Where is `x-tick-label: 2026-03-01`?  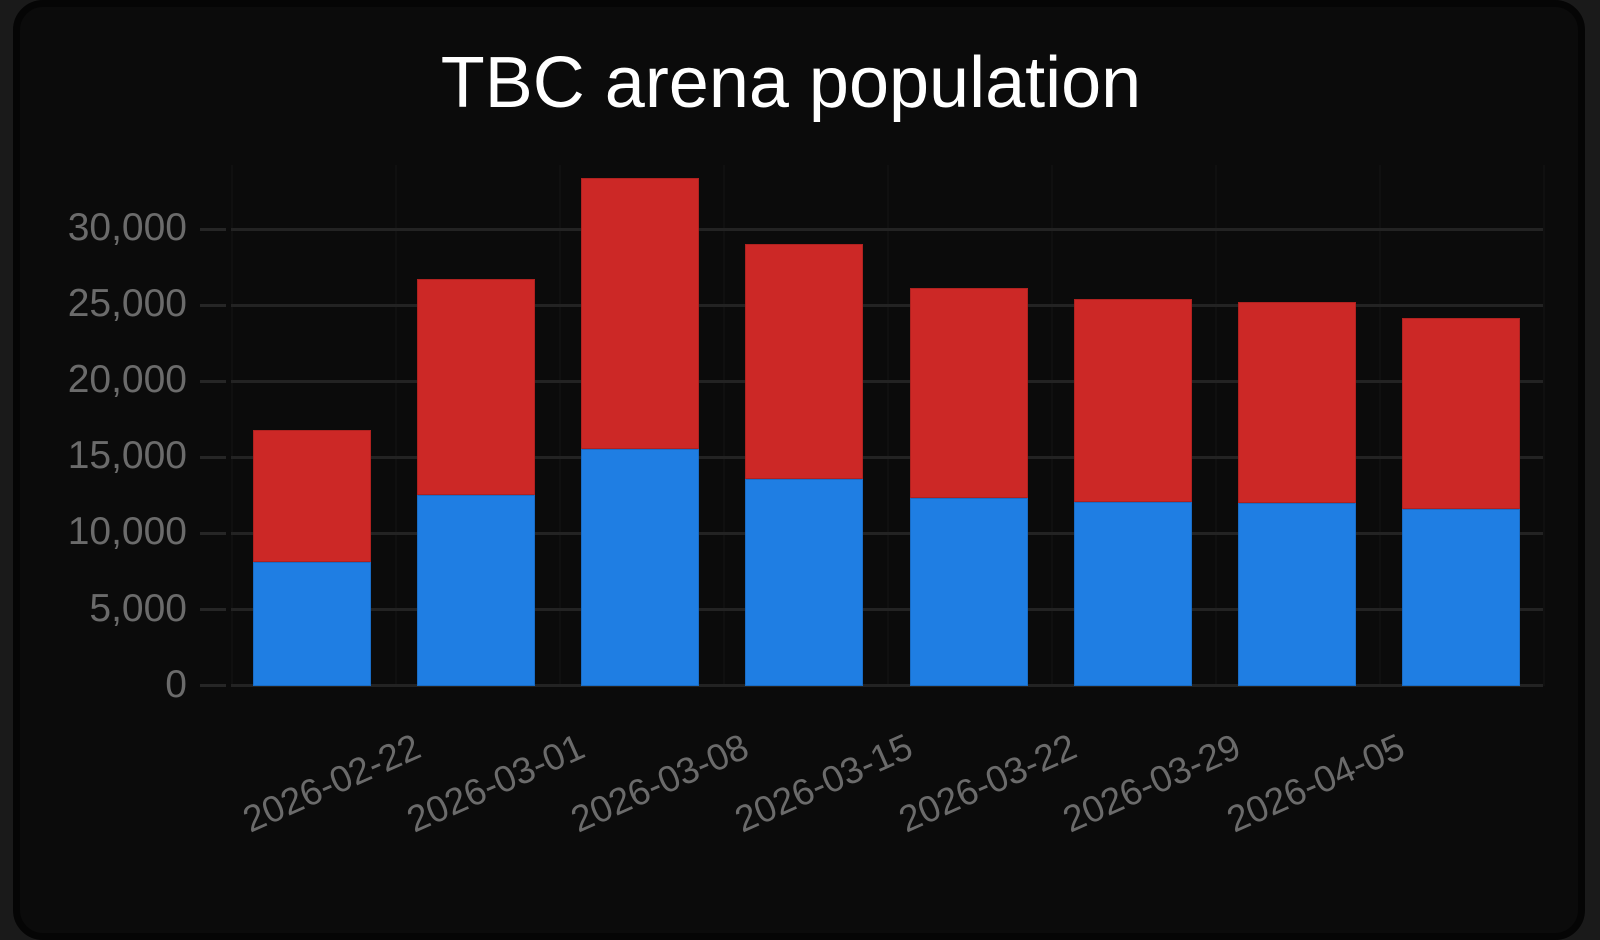 x-tick-label: 2026-03-01 is located at coordinates (495, 783).